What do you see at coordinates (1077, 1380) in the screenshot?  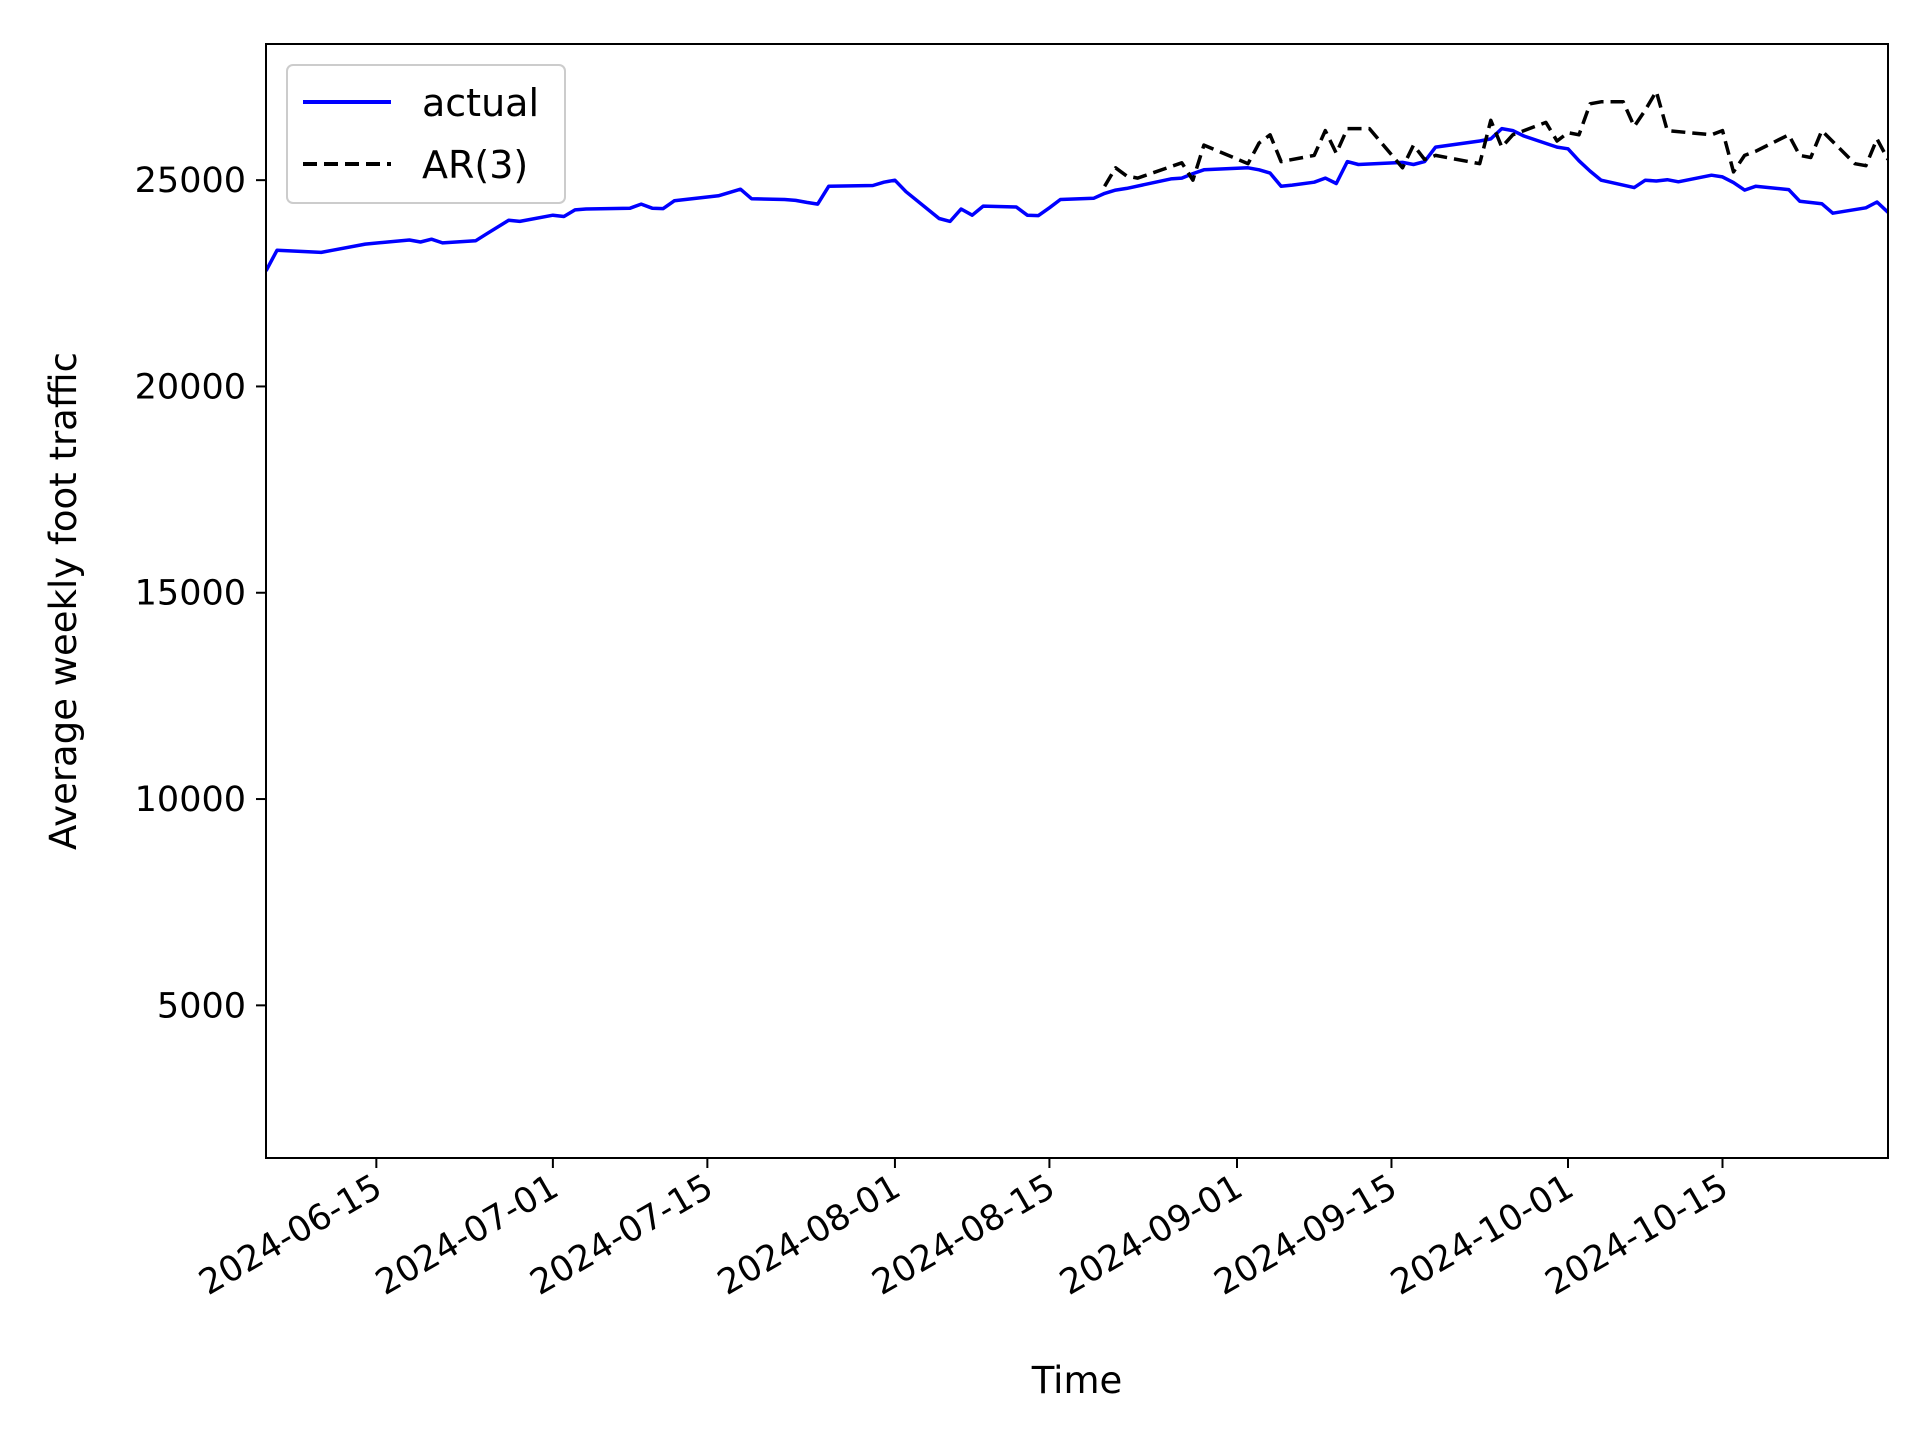 I see `x-axis-label: Time` at bounding box center [1077, 1380].